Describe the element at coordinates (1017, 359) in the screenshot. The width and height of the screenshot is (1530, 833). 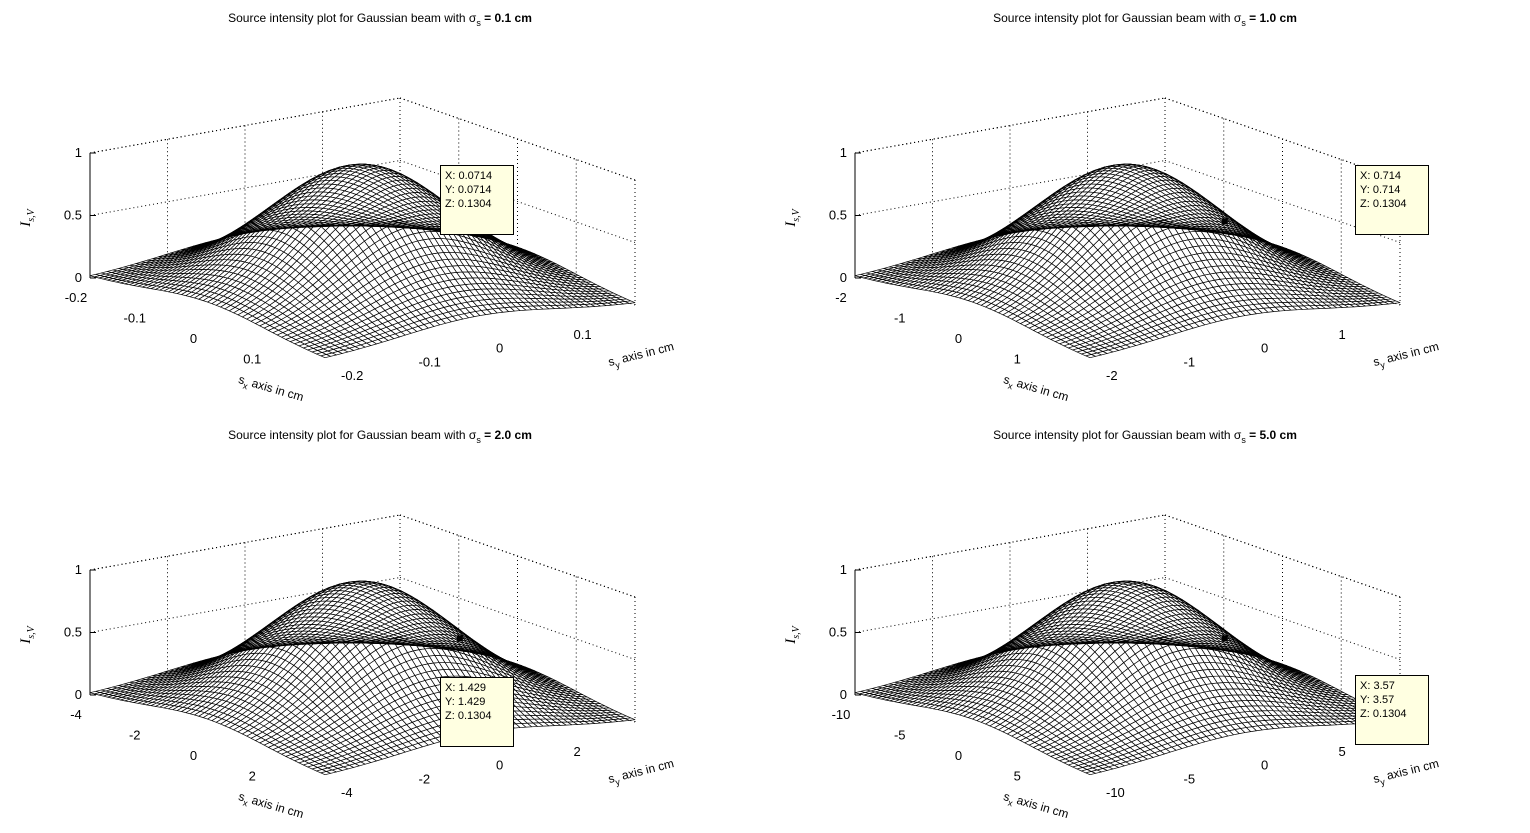
I see `x-tick-label: 1` at that location.